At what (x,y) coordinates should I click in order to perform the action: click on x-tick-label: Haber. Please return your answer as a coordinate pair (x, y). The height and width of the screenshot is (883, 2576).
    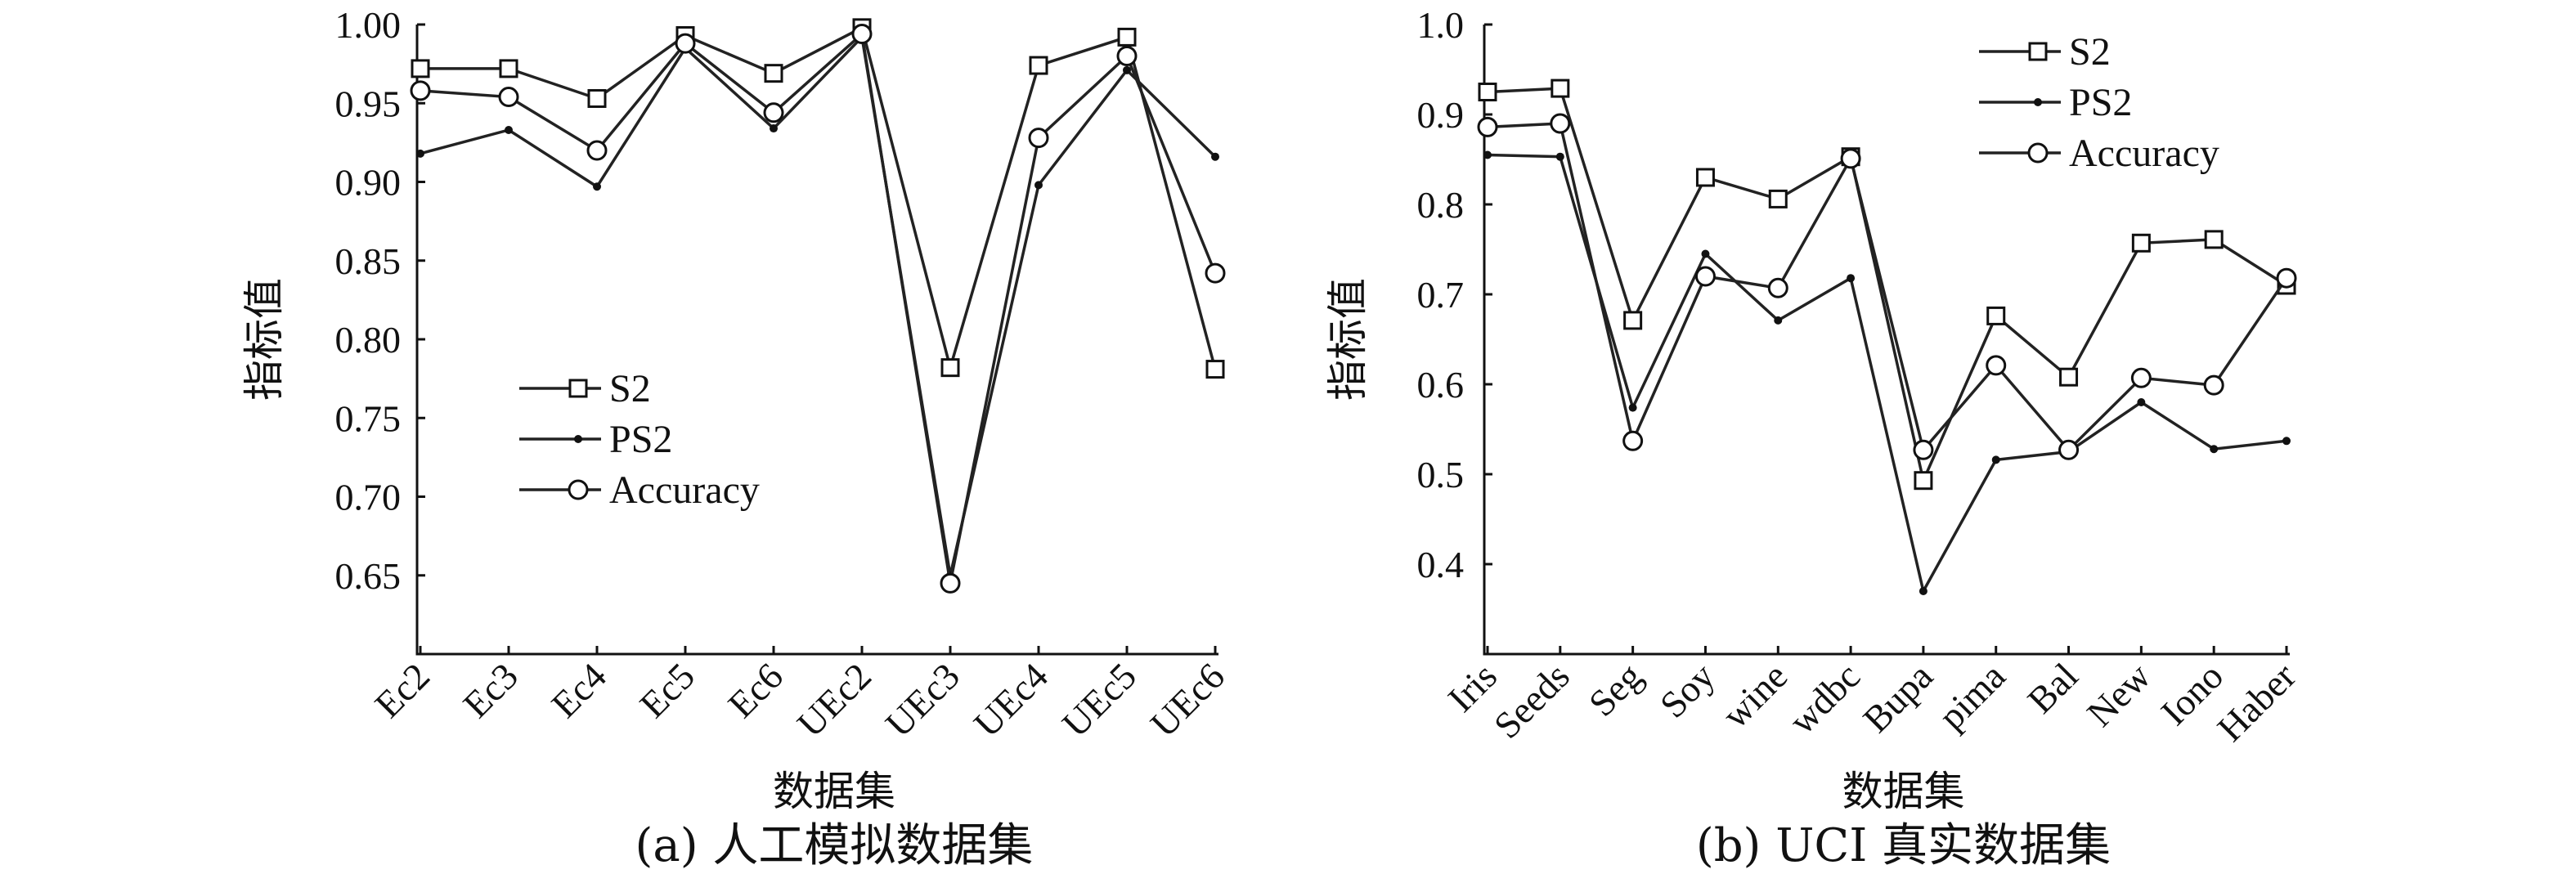
    Looking at the image, I should click on (2257, 702).